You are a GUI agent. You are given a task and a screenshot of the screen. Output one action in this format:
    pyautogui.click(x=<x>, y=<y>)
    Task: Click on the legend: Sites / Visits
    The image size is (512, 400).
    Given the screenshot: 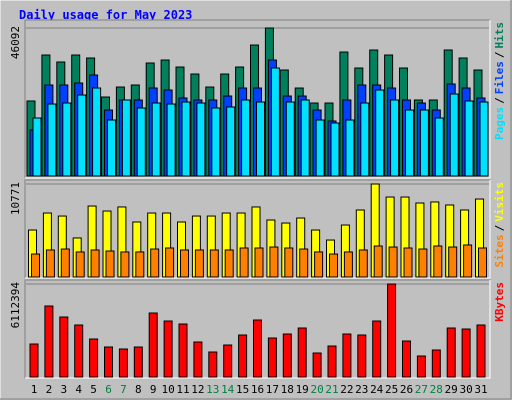 What is the action you would take?
    pyautogui.click(x=499, y=225)
    